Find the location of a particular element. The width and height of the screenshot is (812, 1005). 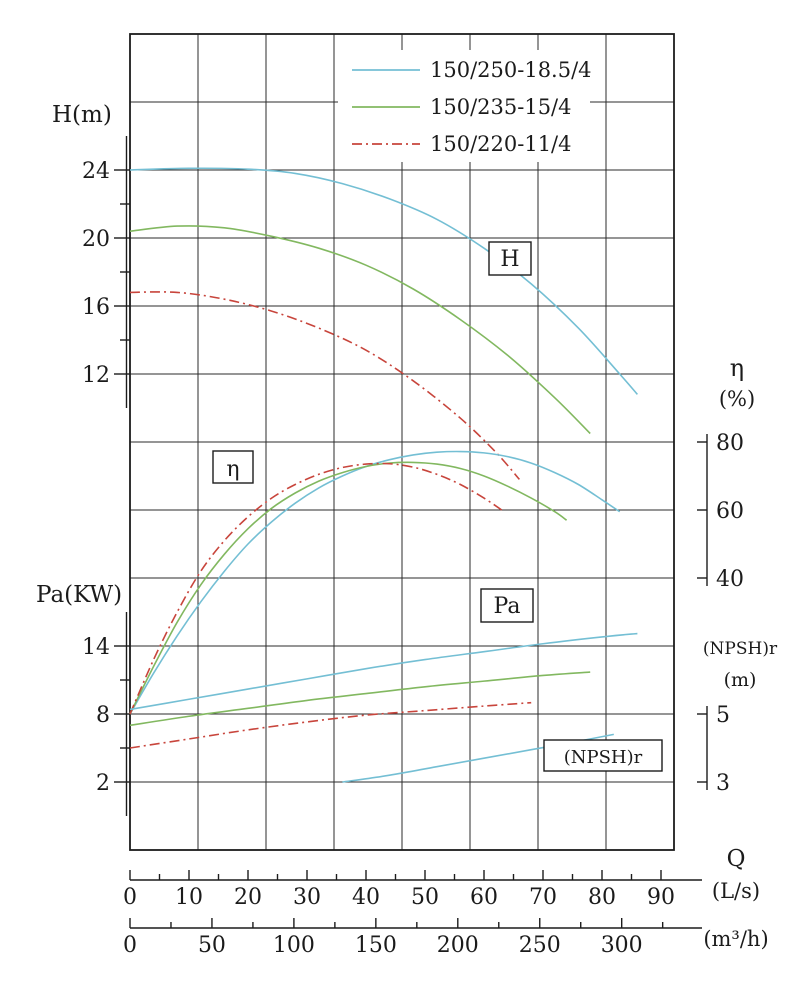

q-ls-tick-label: 70 is located at coordinates (543, 897).